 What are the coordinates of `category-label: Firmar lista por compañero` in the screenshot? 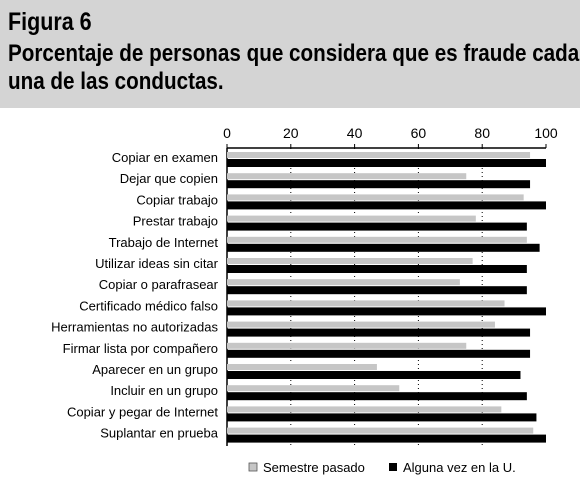 It's located at (140, 348).